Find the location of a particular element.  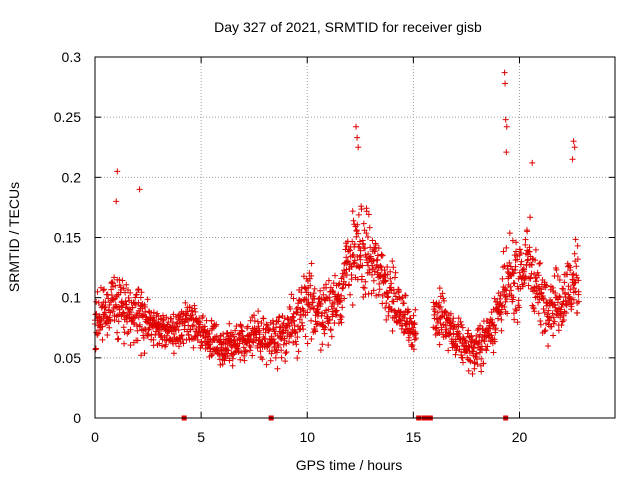

x-tick-label: 0 is located at coordinates (95, 437).